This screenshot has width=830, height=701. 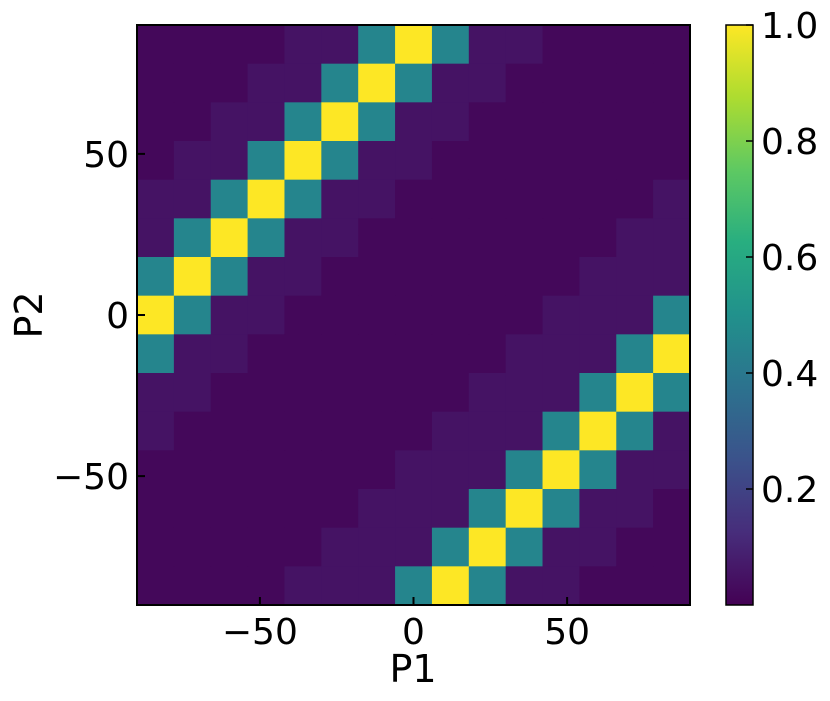 I want to click on colorbar-ticks: 0.2 0.4 0.6 0.8 1.0, so click(x=782, y=258).